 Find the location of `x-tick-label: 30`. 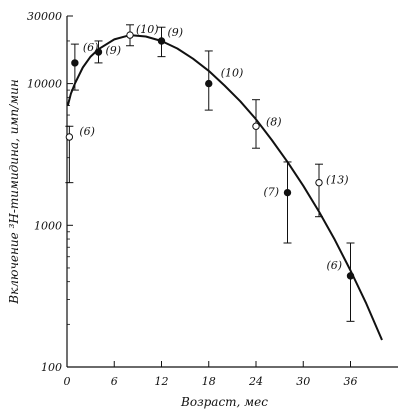

x-tick-label: 30 is located at coordinates (303, 381).